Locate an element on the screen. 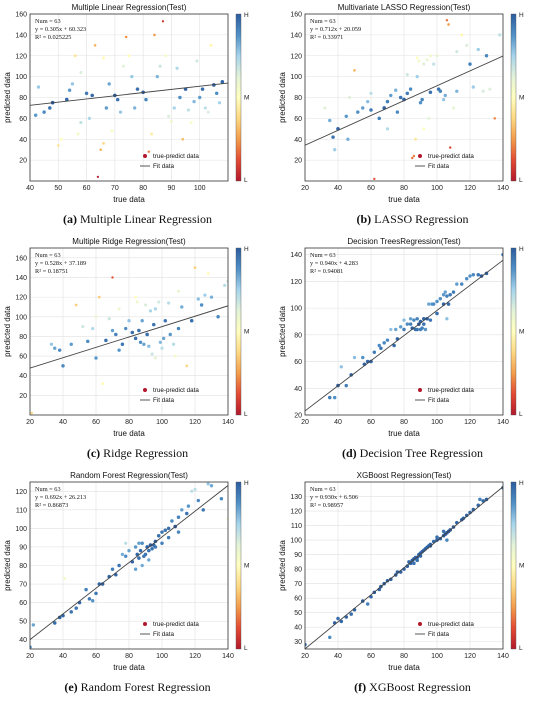 This screenshot has width=550, height=703. chart-title: Decision TreesRegression(Test) is located at coordinates (404, 241).